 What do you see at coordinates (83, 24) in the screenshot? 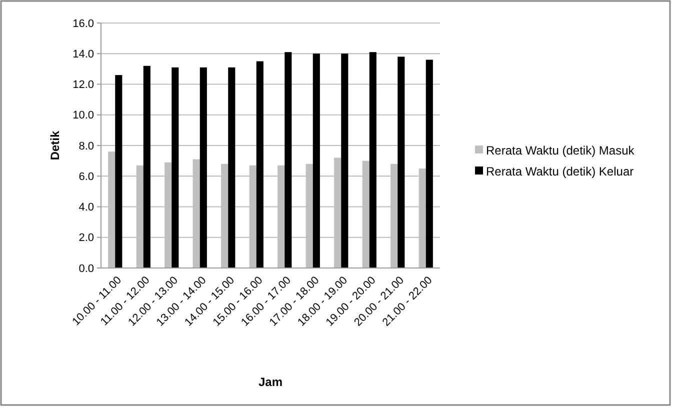
I see `y-tick-label: 16.0` at bounding box center [83, 24].